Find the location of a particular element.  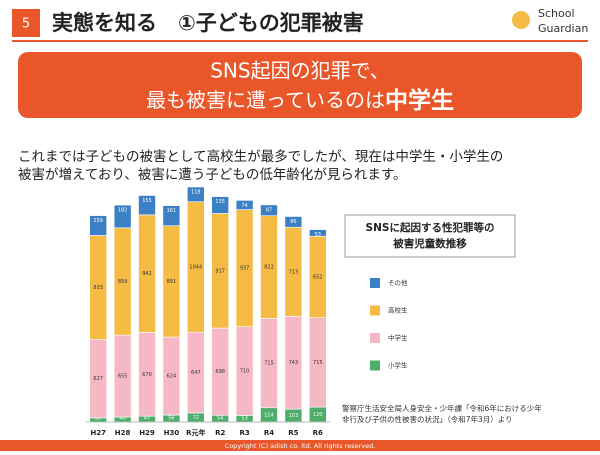

body-text: 被害が増えており、被害に遭う子どもの低年齢化が見られます。 is located at coordinates (212, 175).